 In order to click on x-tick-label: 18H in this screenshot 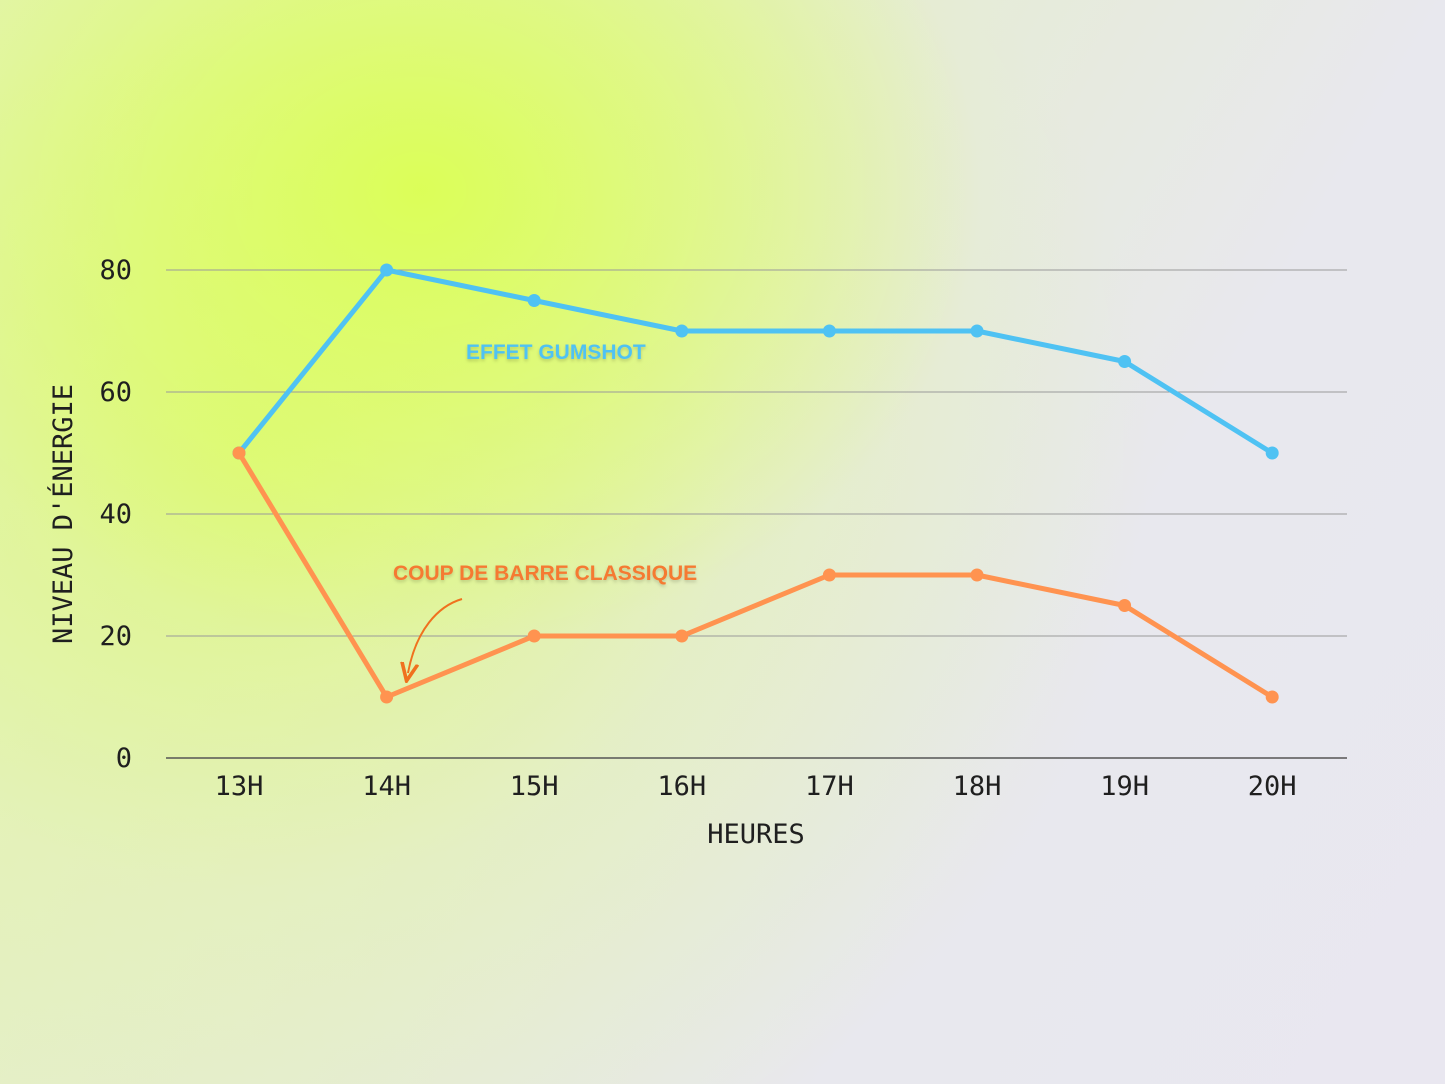, I will do `click(977, 786)`.